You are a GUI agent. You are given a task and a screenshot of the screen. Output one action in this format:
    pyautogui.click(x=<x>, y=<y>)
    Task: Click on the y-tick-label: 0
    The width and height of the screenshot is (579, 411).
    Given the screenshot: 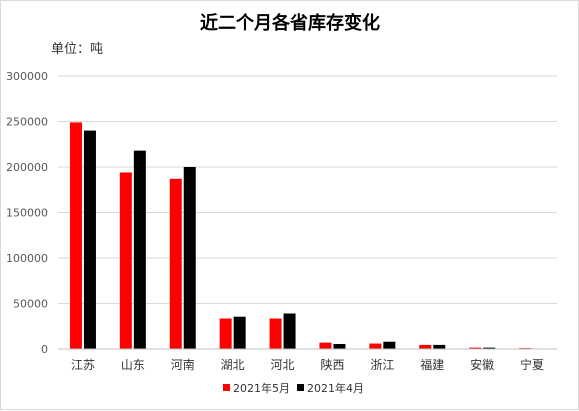 What is the action you would take?
    pyautogui.click(x=44, y=349)
    